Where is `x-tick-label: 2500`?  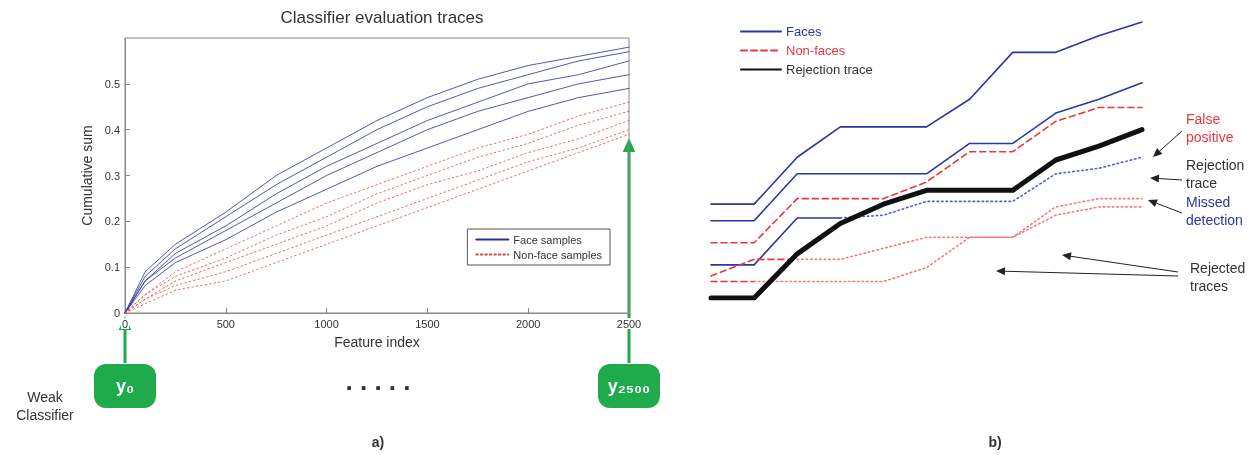
x-tick-label: 2500 is located at coordinates (629, 323).